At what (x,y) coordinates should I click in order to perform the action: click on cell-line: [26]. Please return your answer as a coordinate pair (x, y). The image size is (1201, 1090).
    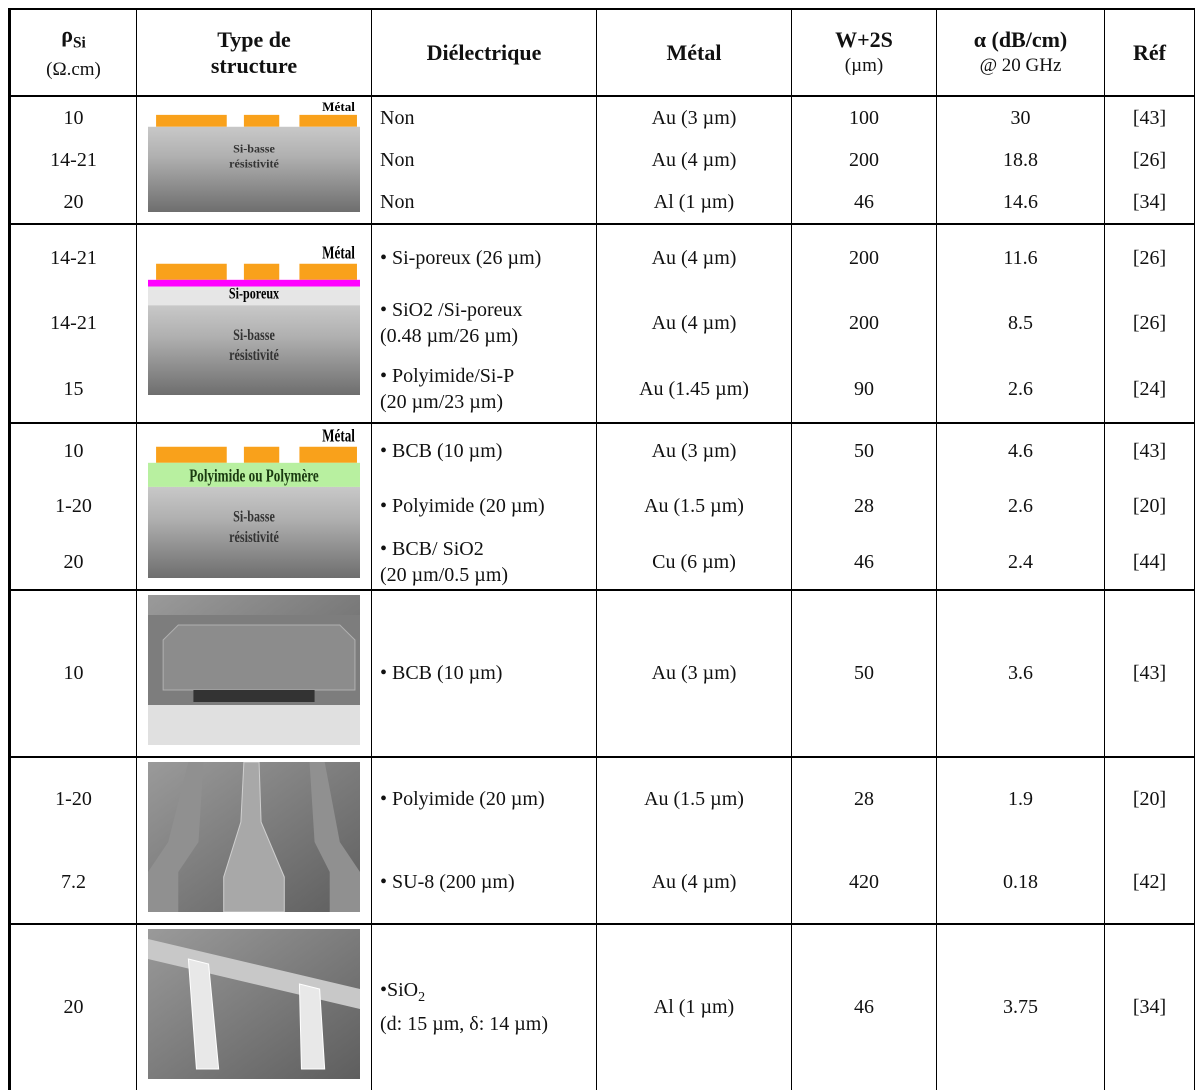
    Looking at the image, I should click on (1149, 323).